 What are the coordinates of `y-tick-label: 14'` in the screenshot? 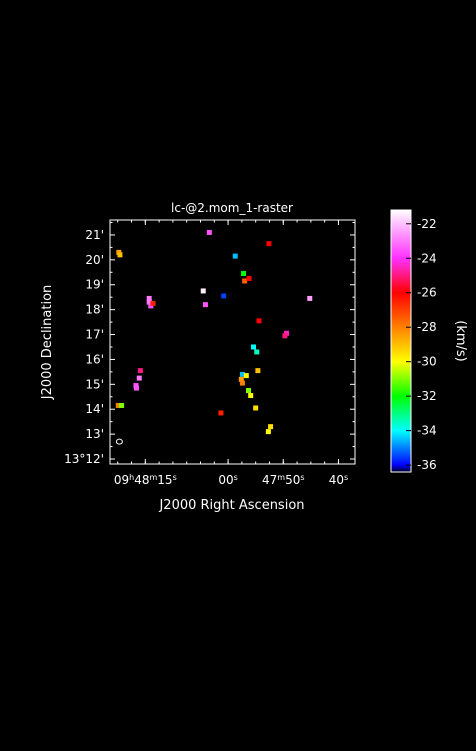 It's located at (94, 409).